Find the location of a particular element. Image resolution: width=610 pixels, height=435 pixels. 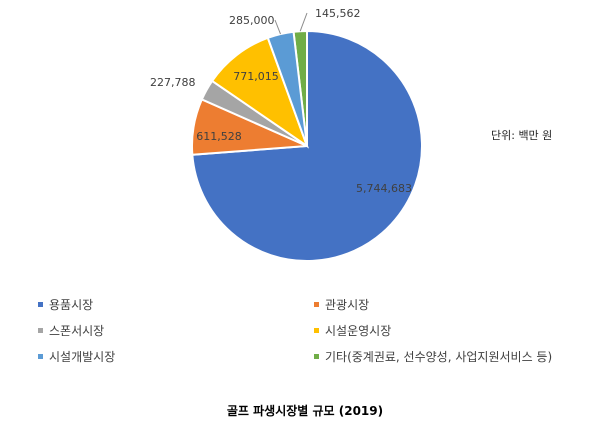

data-label-1: 611,528 is located at coordinates (219, 136).